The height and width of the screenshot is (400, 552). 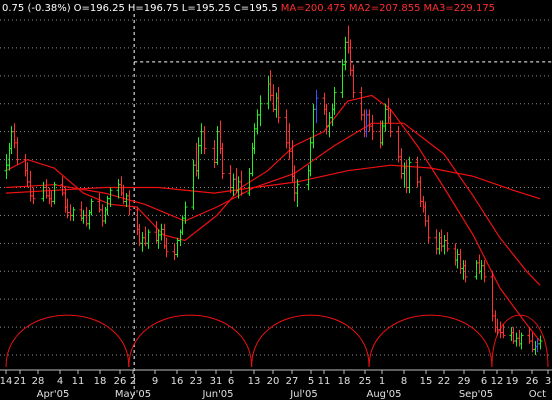 What do you see at coordinates (6, 381) in the screenshot?
I see `day-tick-label: 14` at bounding box center [6, 381].